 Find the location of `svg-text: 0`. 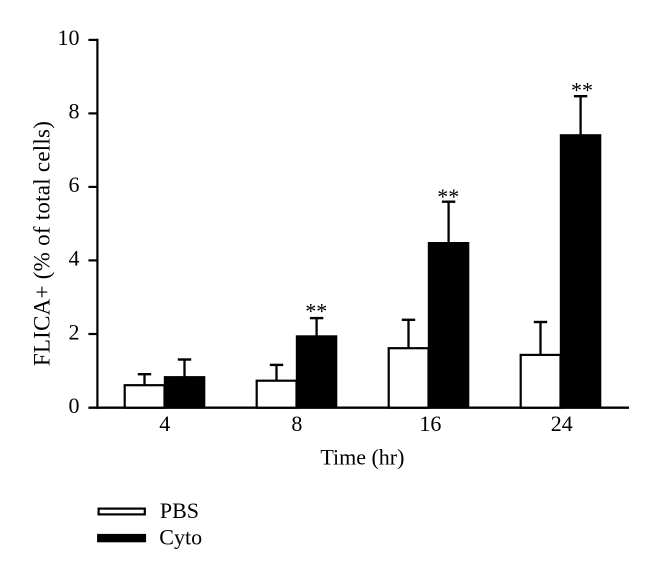

svg-text: 0 is located at coordinates (74, 405).